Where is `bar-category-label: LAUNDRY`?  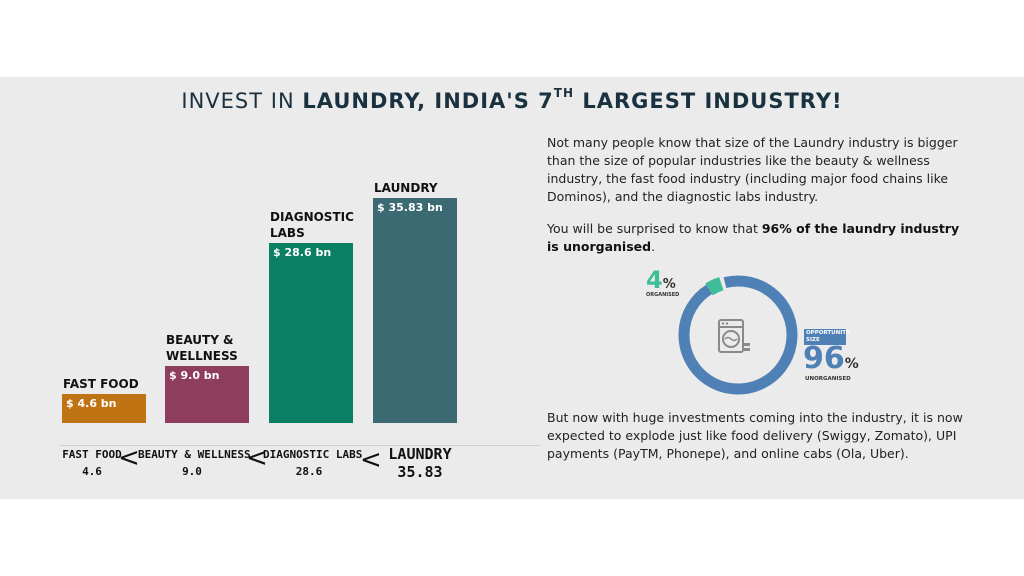 bar-category-label: LAUNDRY is located at coordinates (406, 188).